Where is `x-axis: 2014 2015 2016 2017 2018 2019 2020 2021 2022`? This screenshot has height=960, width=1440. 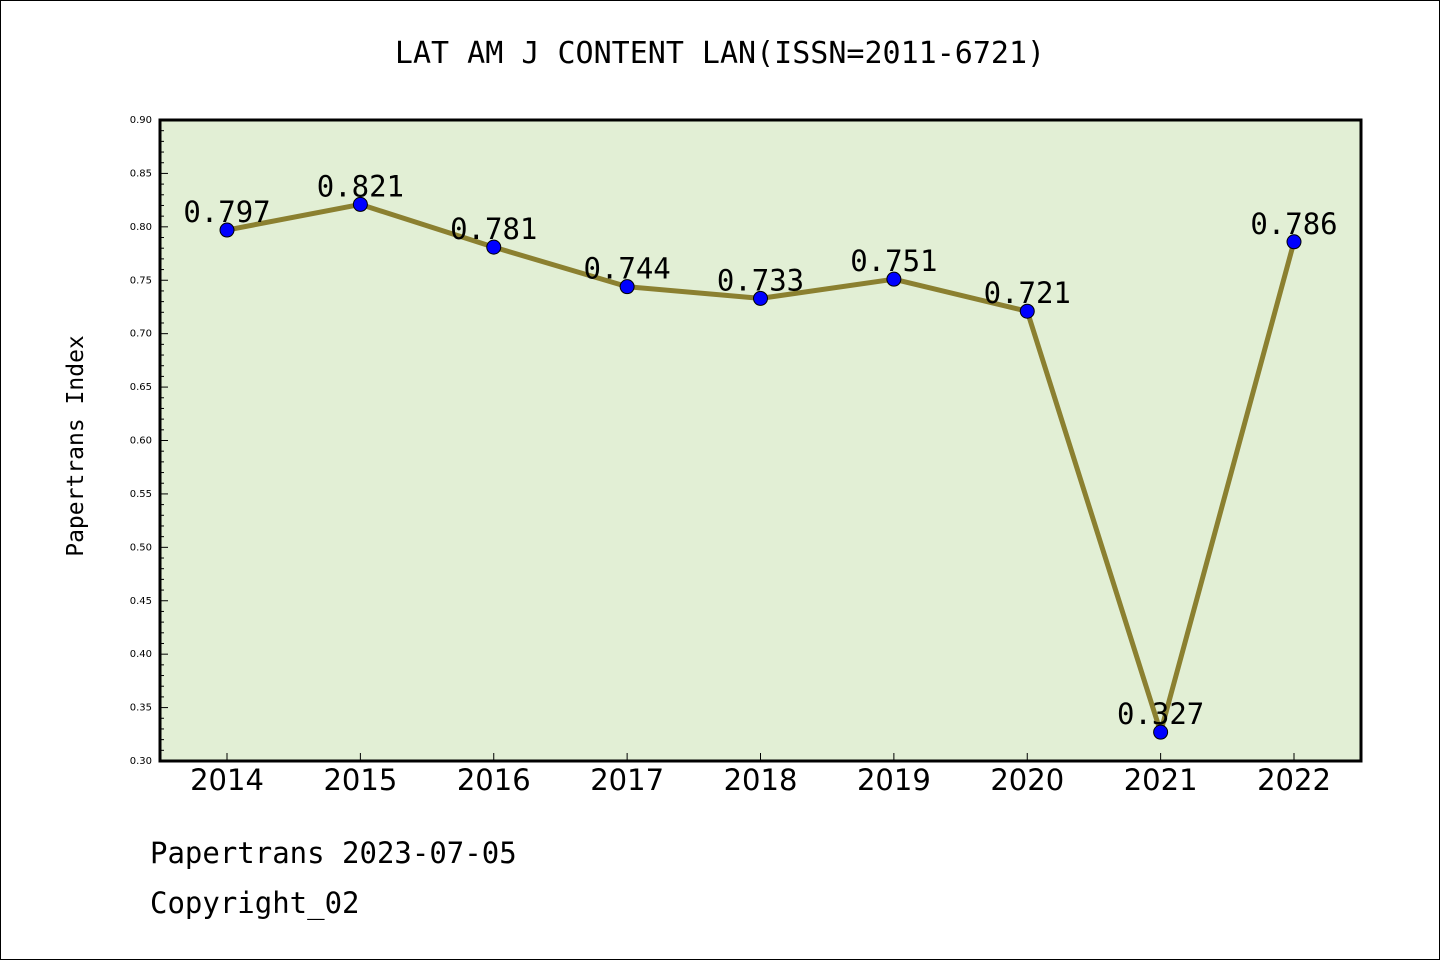 x-axis: 2014 2015 2016 2017 2018 2019 2020 2021 2022 is located at coordinates (760, 775).